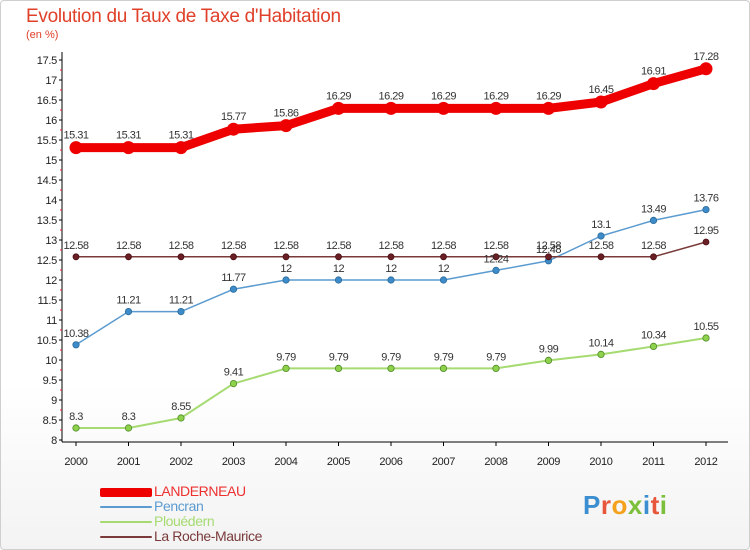 The image size is (750, 550). What do you see at coordinates (181, 407) in the screenshot?
I see `data-label: 8.55` at bounding box center [181, 407].